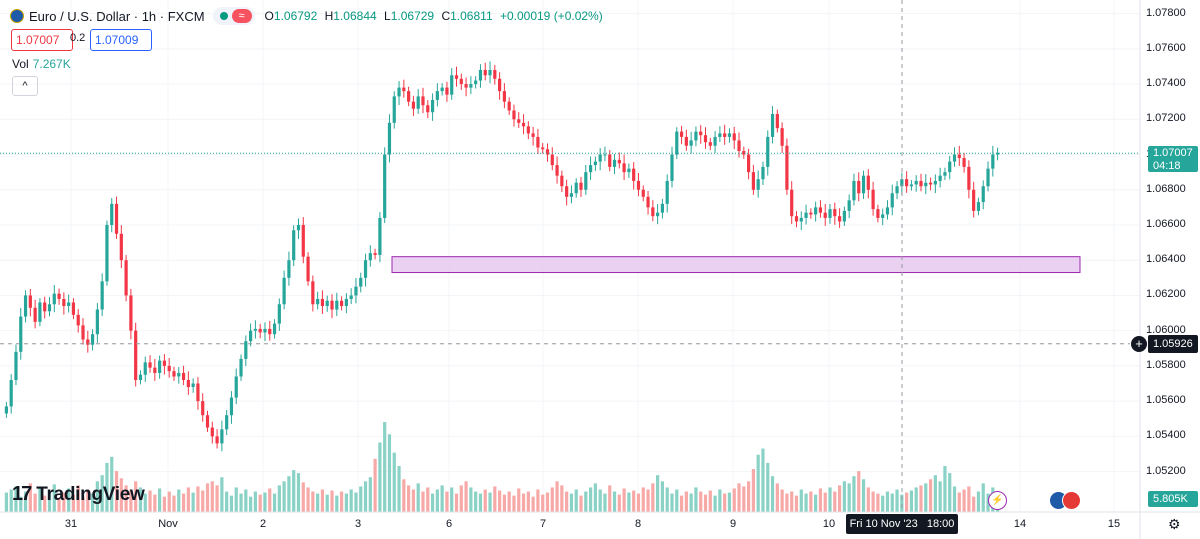  Describe the element at coordinates (25, 86) in the screenshot. I see `collapse-chevron-icon: ^` at that location.